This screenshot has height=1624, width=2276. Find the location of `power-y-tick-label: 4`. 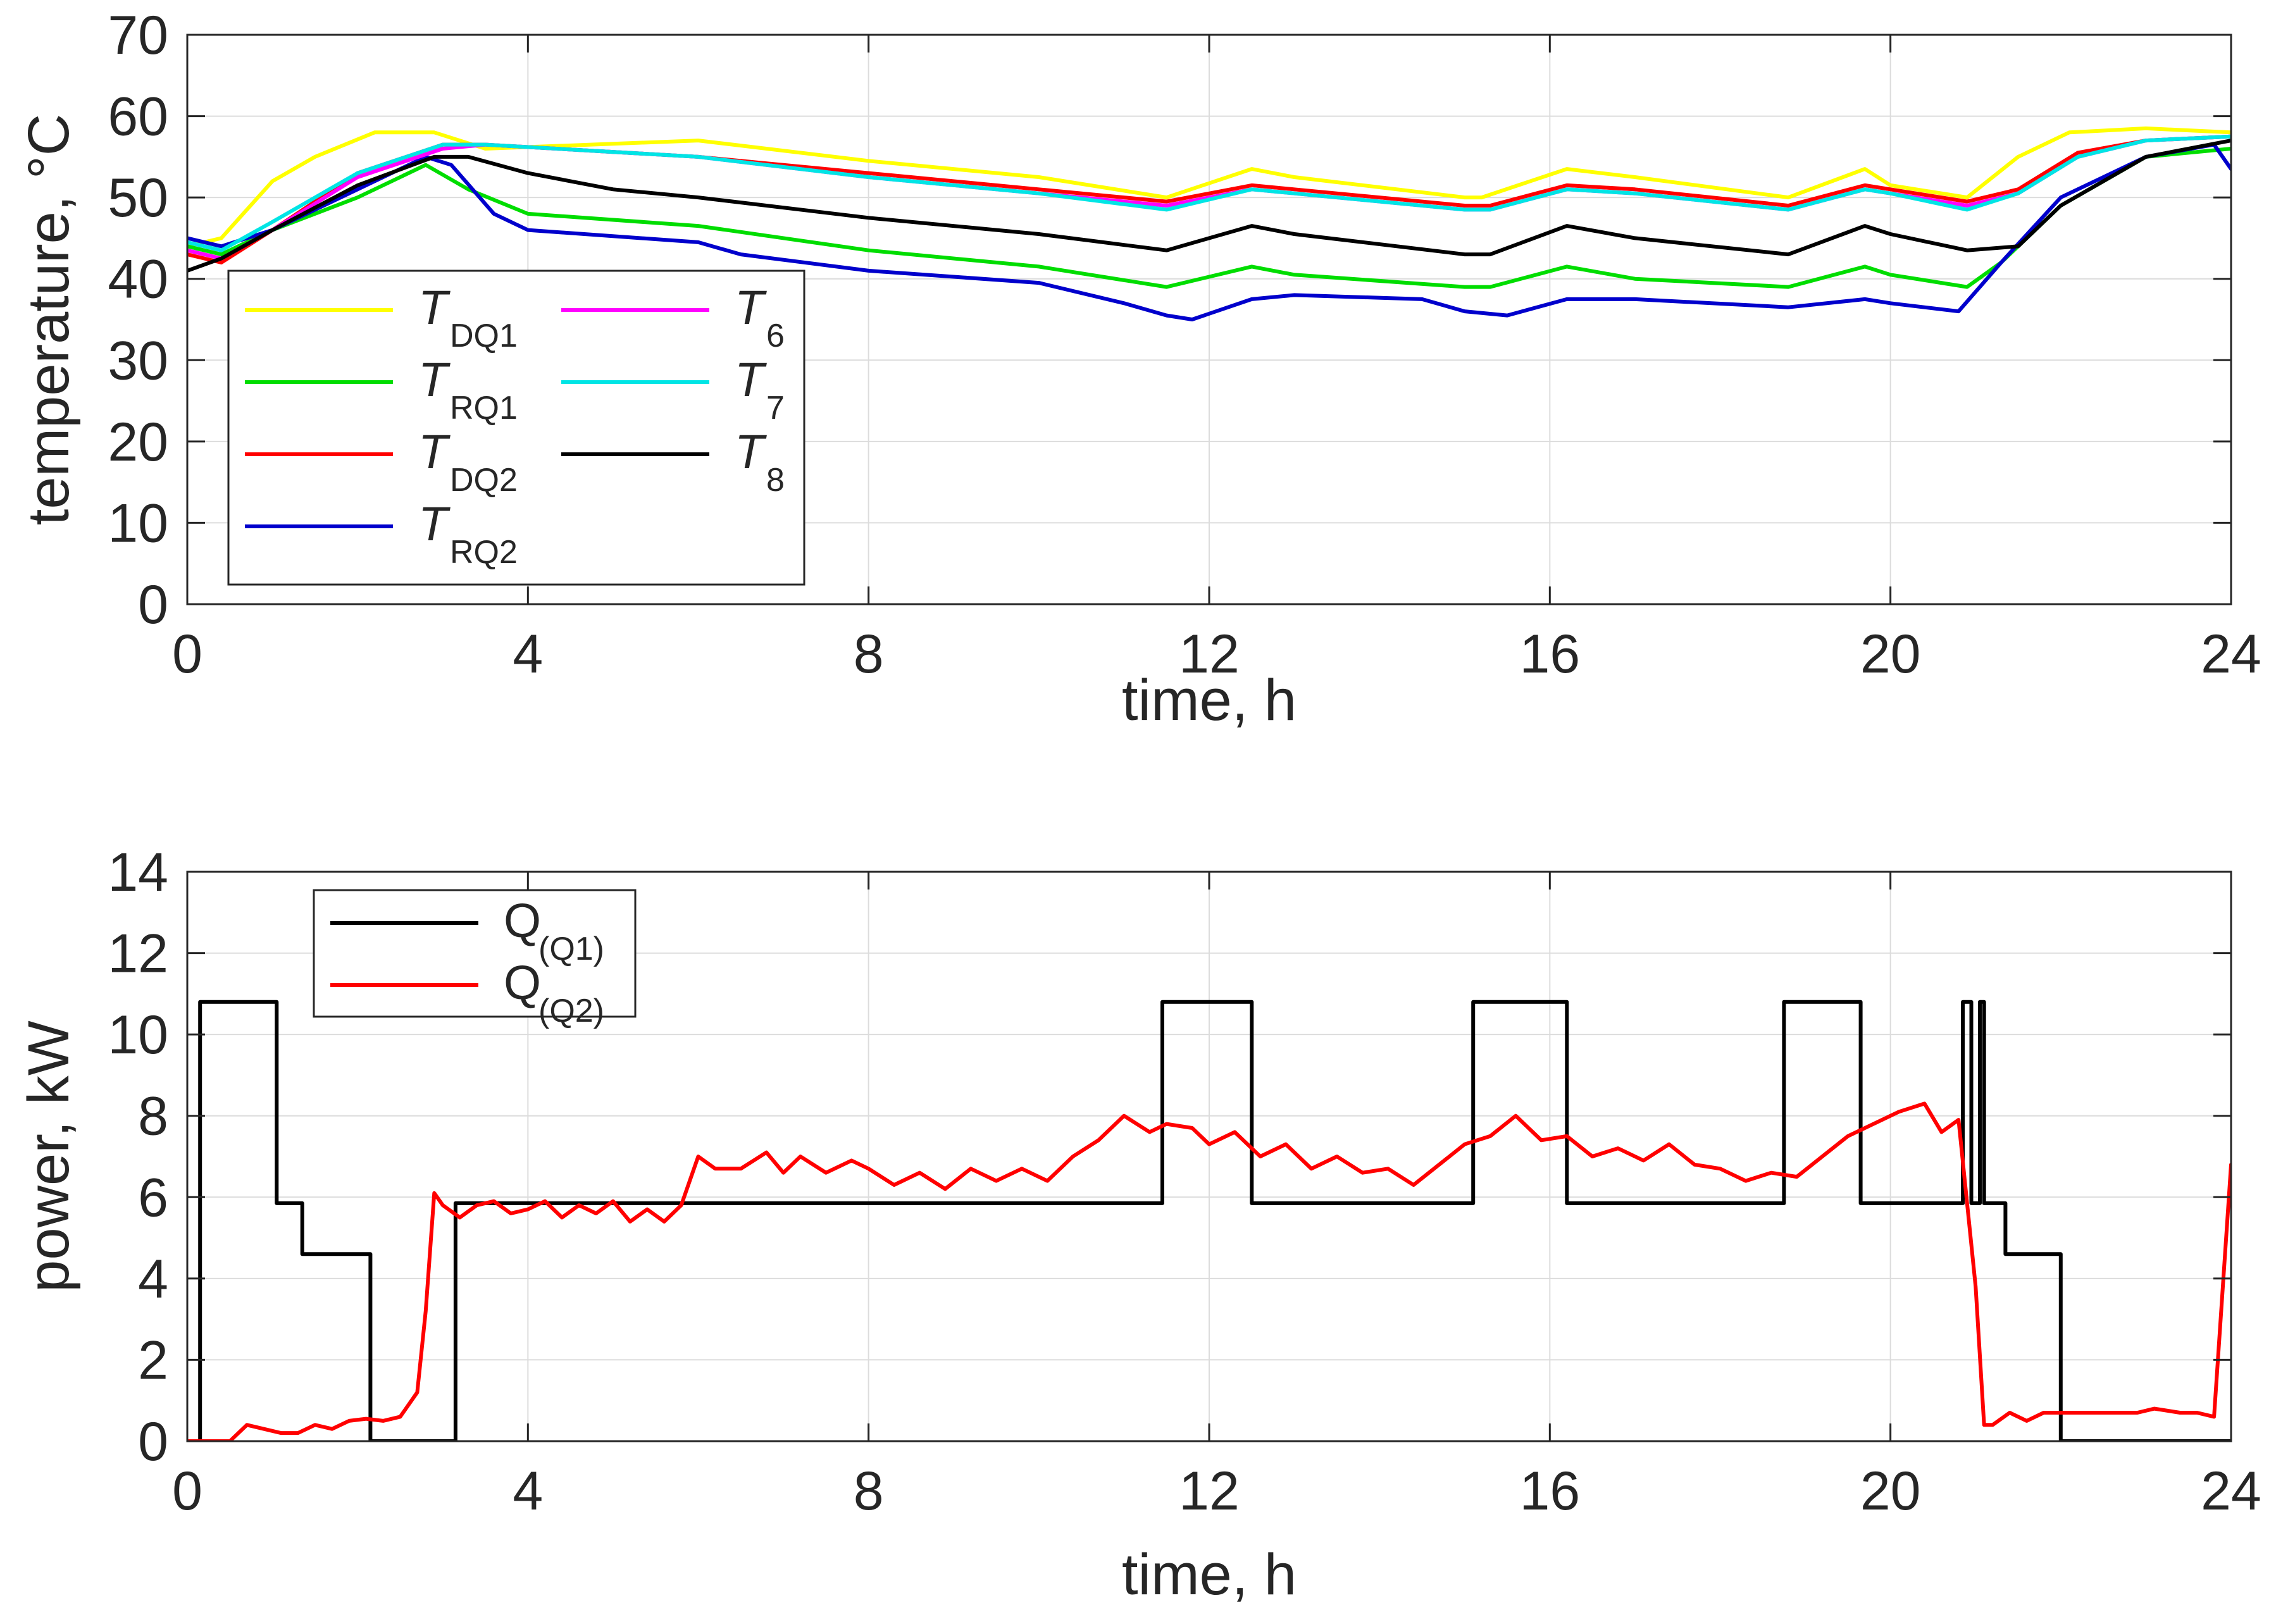

power-y-tick-label: 4 is located at coordinates (153, 1279).